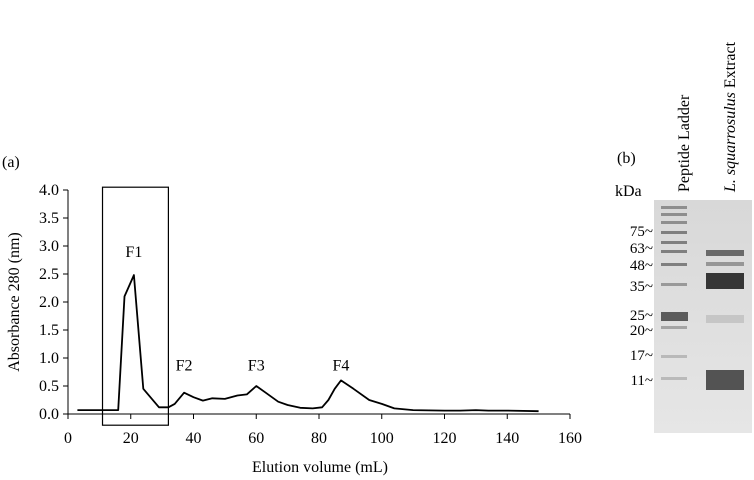  I want to click on x-tick-label: 120, so click(445, 438).